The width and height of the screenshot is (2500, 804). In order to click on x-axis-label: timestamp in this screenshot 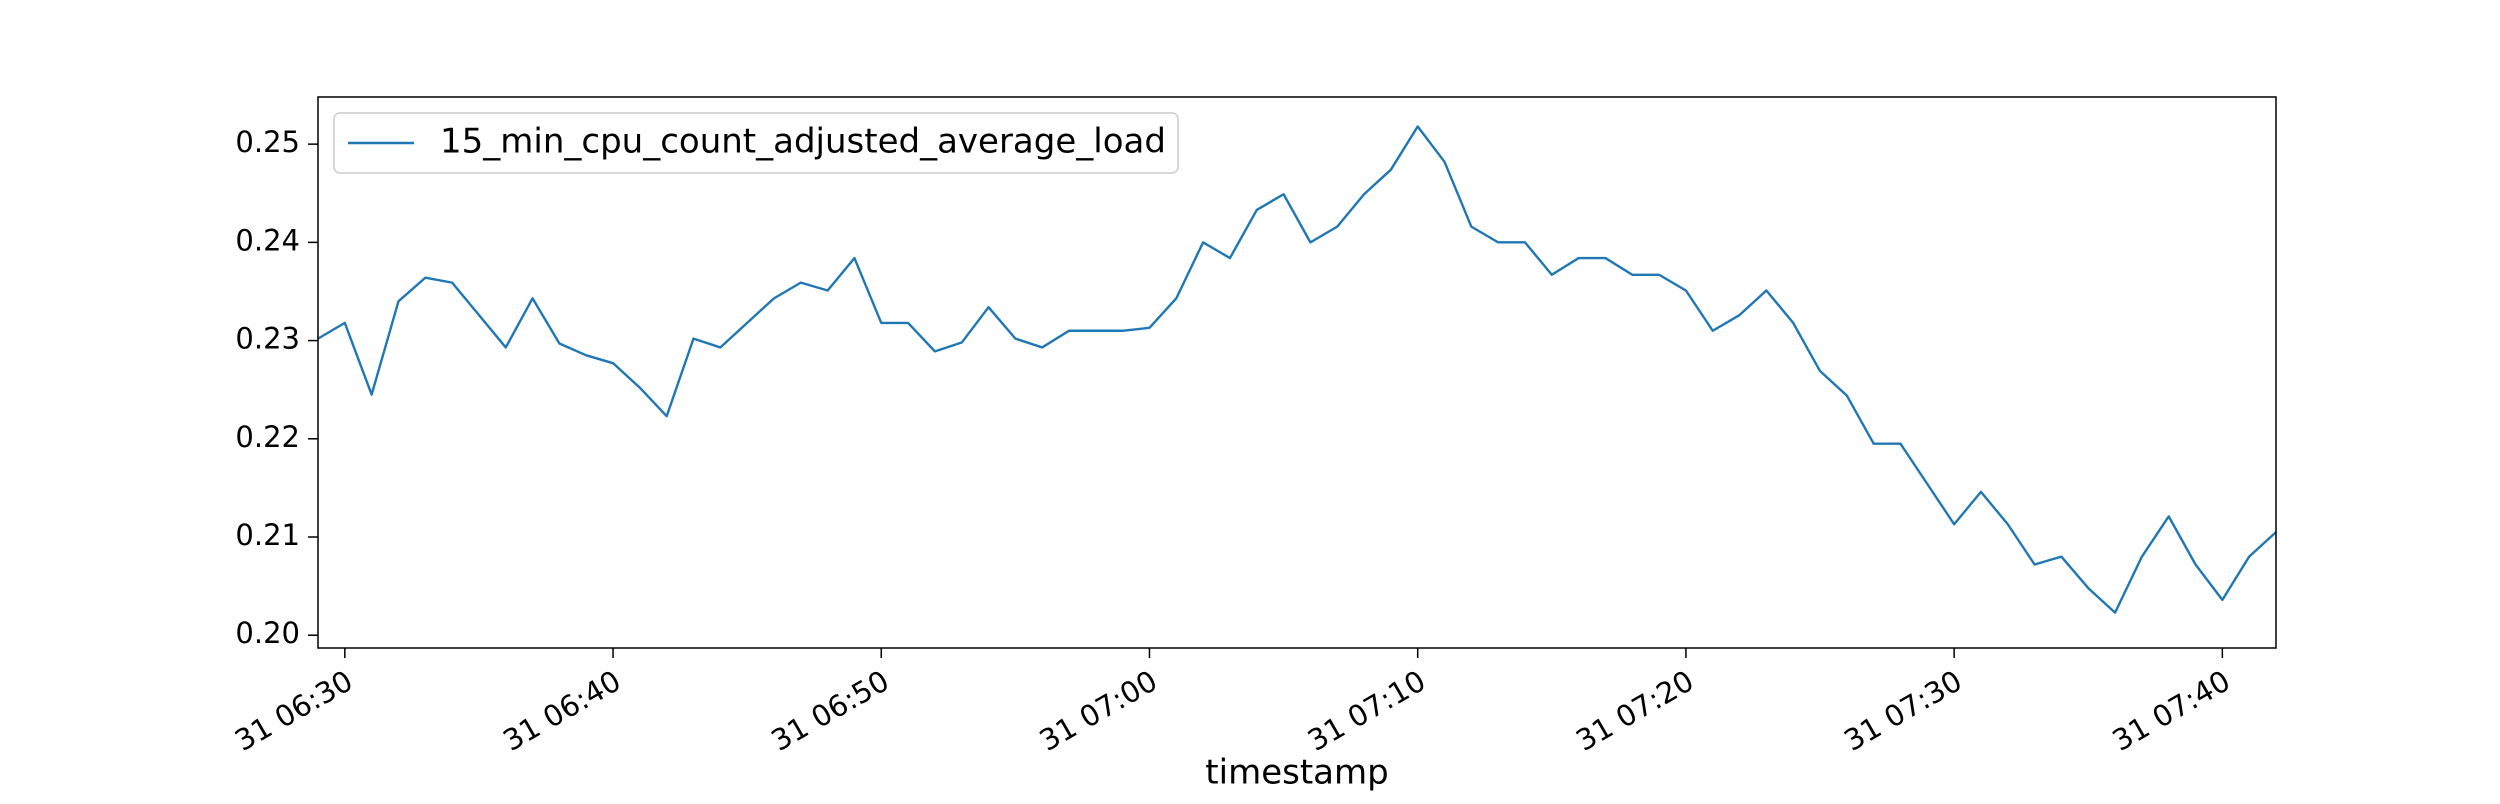, I will do `click(1296, 773)`.